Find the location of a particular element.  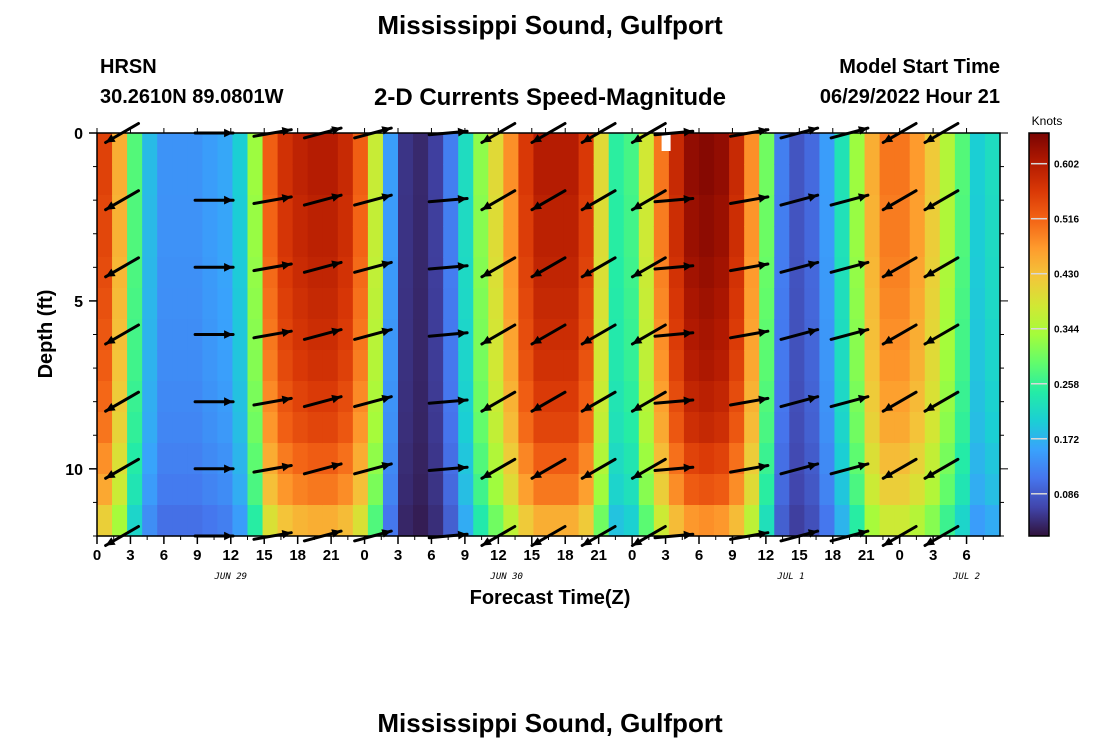

colorbar-tick-label: 0.086 is located at coordinates (1066, 495).